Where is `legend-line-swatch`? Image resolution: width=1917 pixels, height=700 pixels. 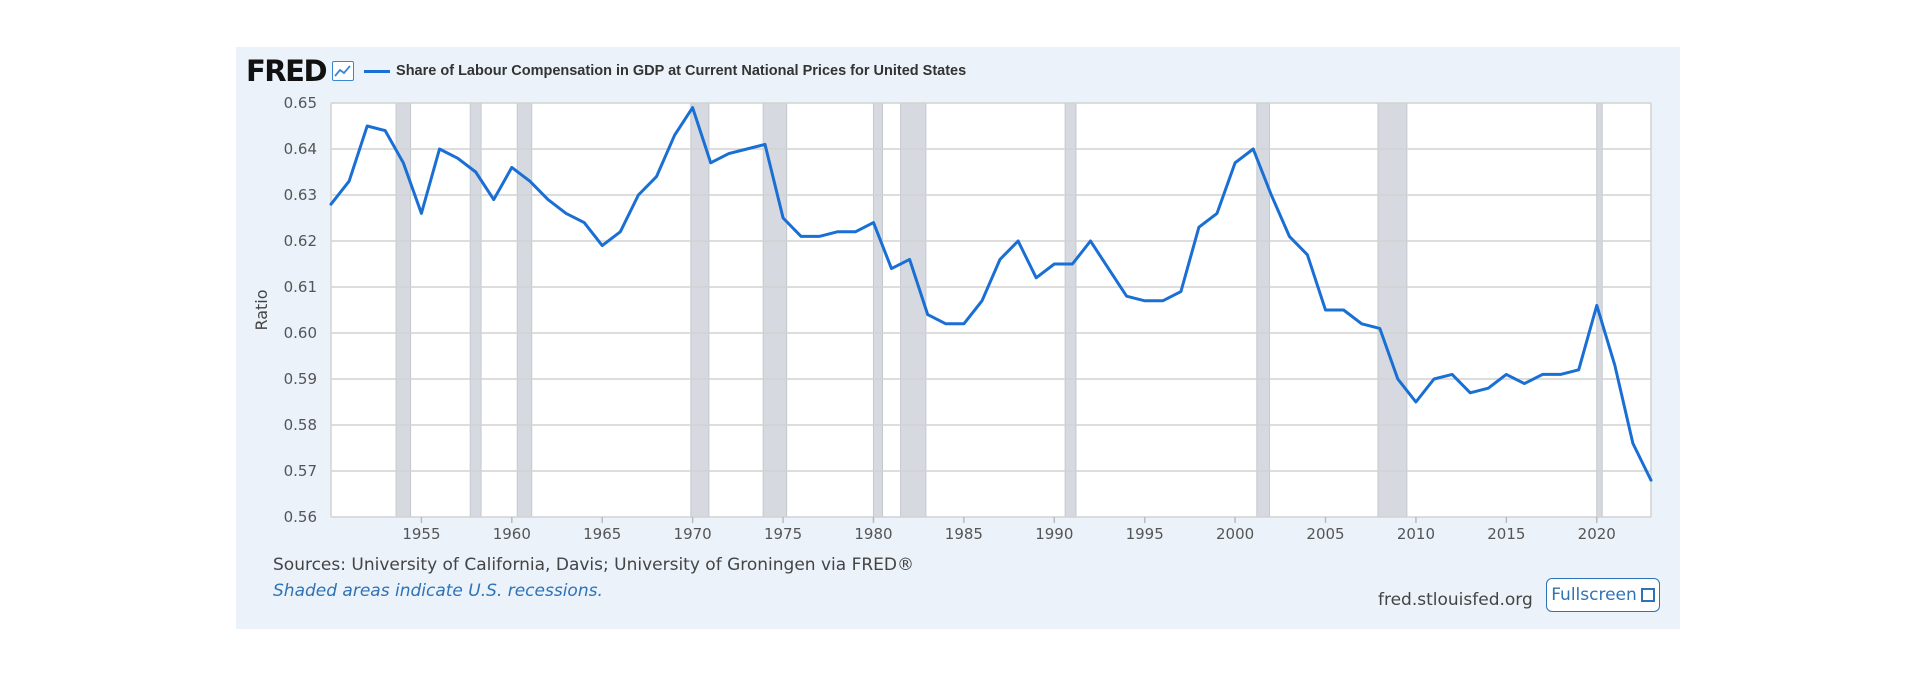
legend-line-swatch is located at coordinates (377, 71).